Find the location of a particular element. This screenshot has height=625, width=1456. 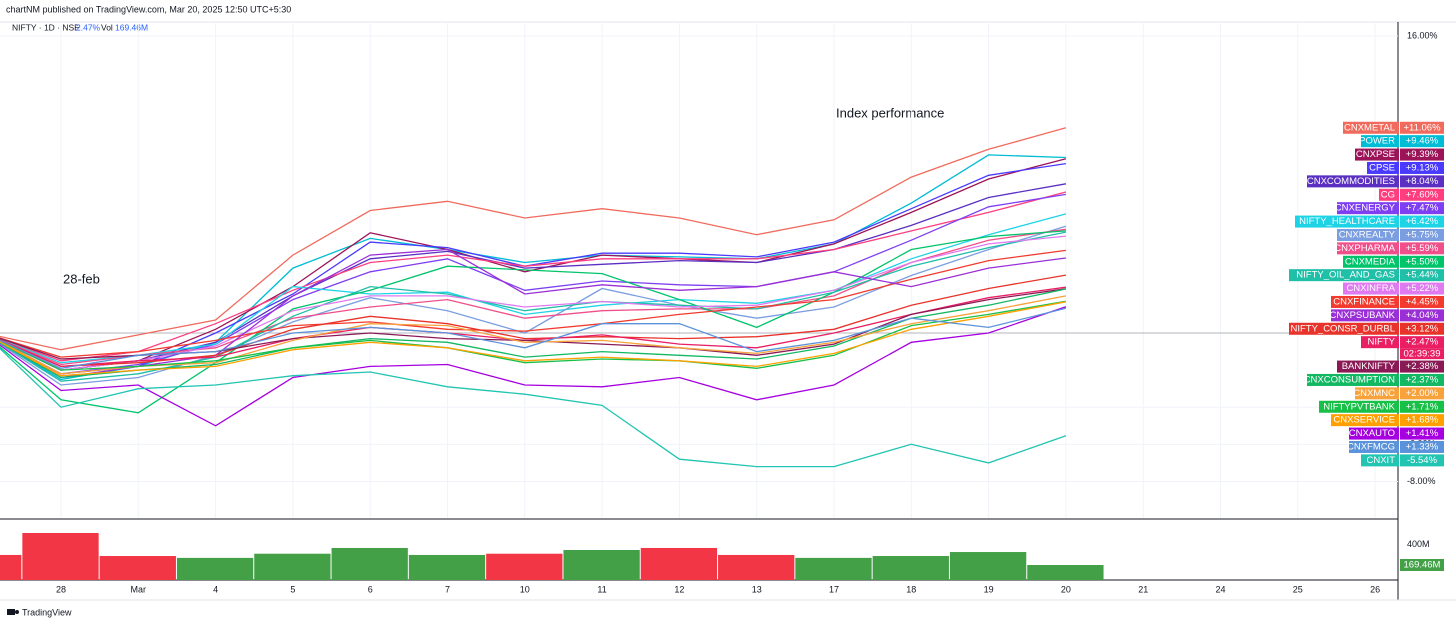

value-label: -5.54% is located at coordinates (1422, 460).